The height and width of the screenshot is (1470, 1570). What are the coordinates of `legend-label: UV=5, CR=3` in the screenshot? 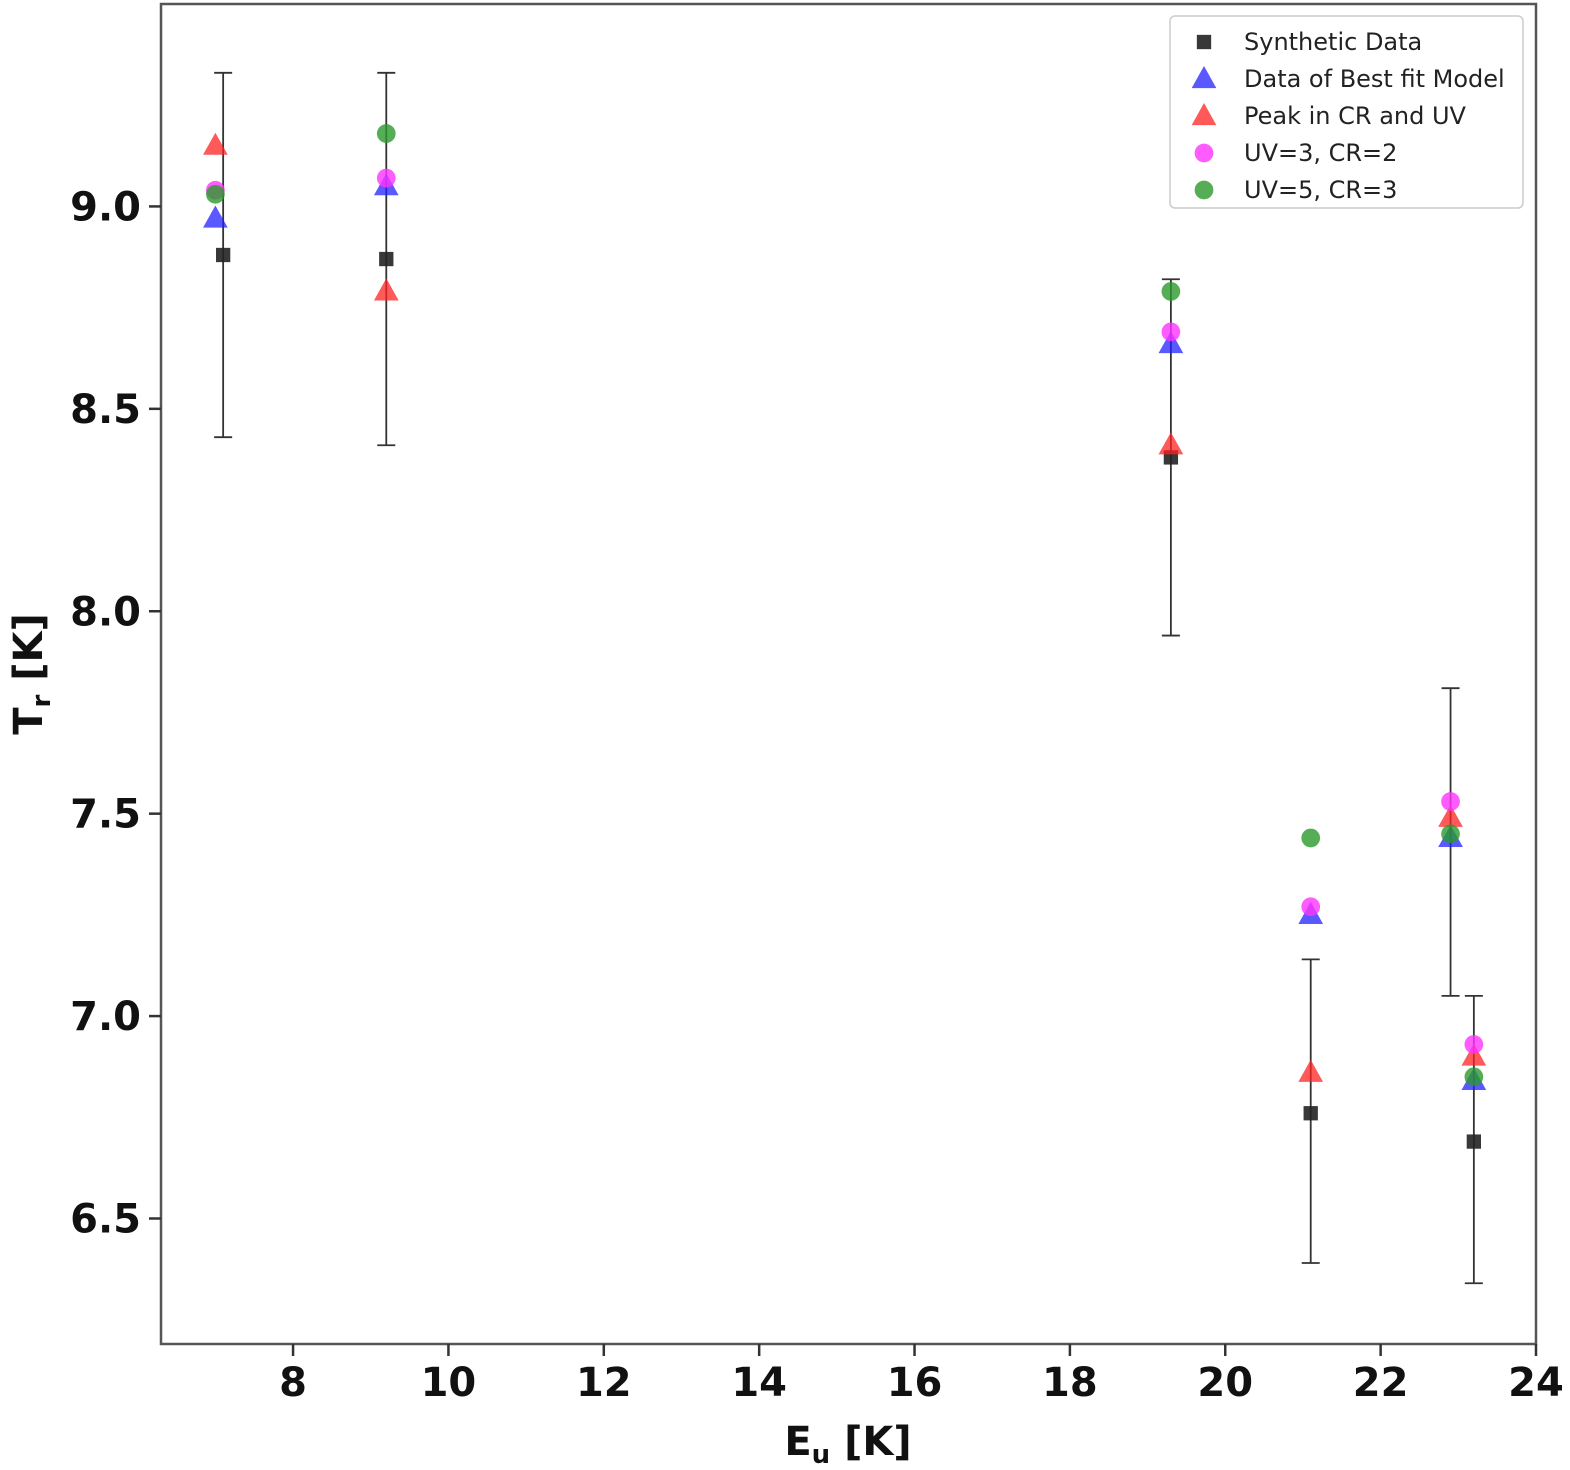 It's located at (1320, 190).